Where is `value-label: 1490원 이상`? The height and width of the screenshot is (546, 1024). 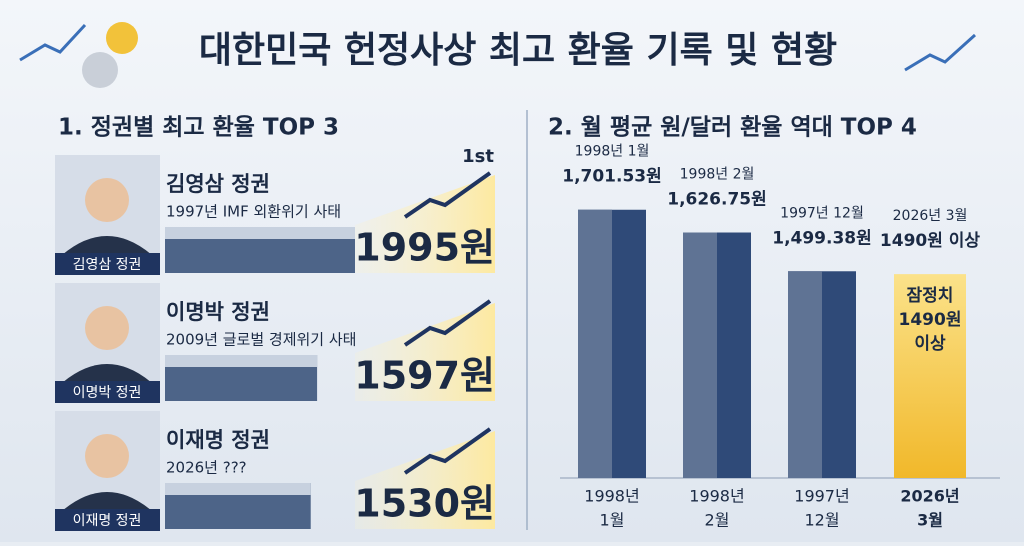
value-label: 1490원 이상 is located at coordinates (930, 241).